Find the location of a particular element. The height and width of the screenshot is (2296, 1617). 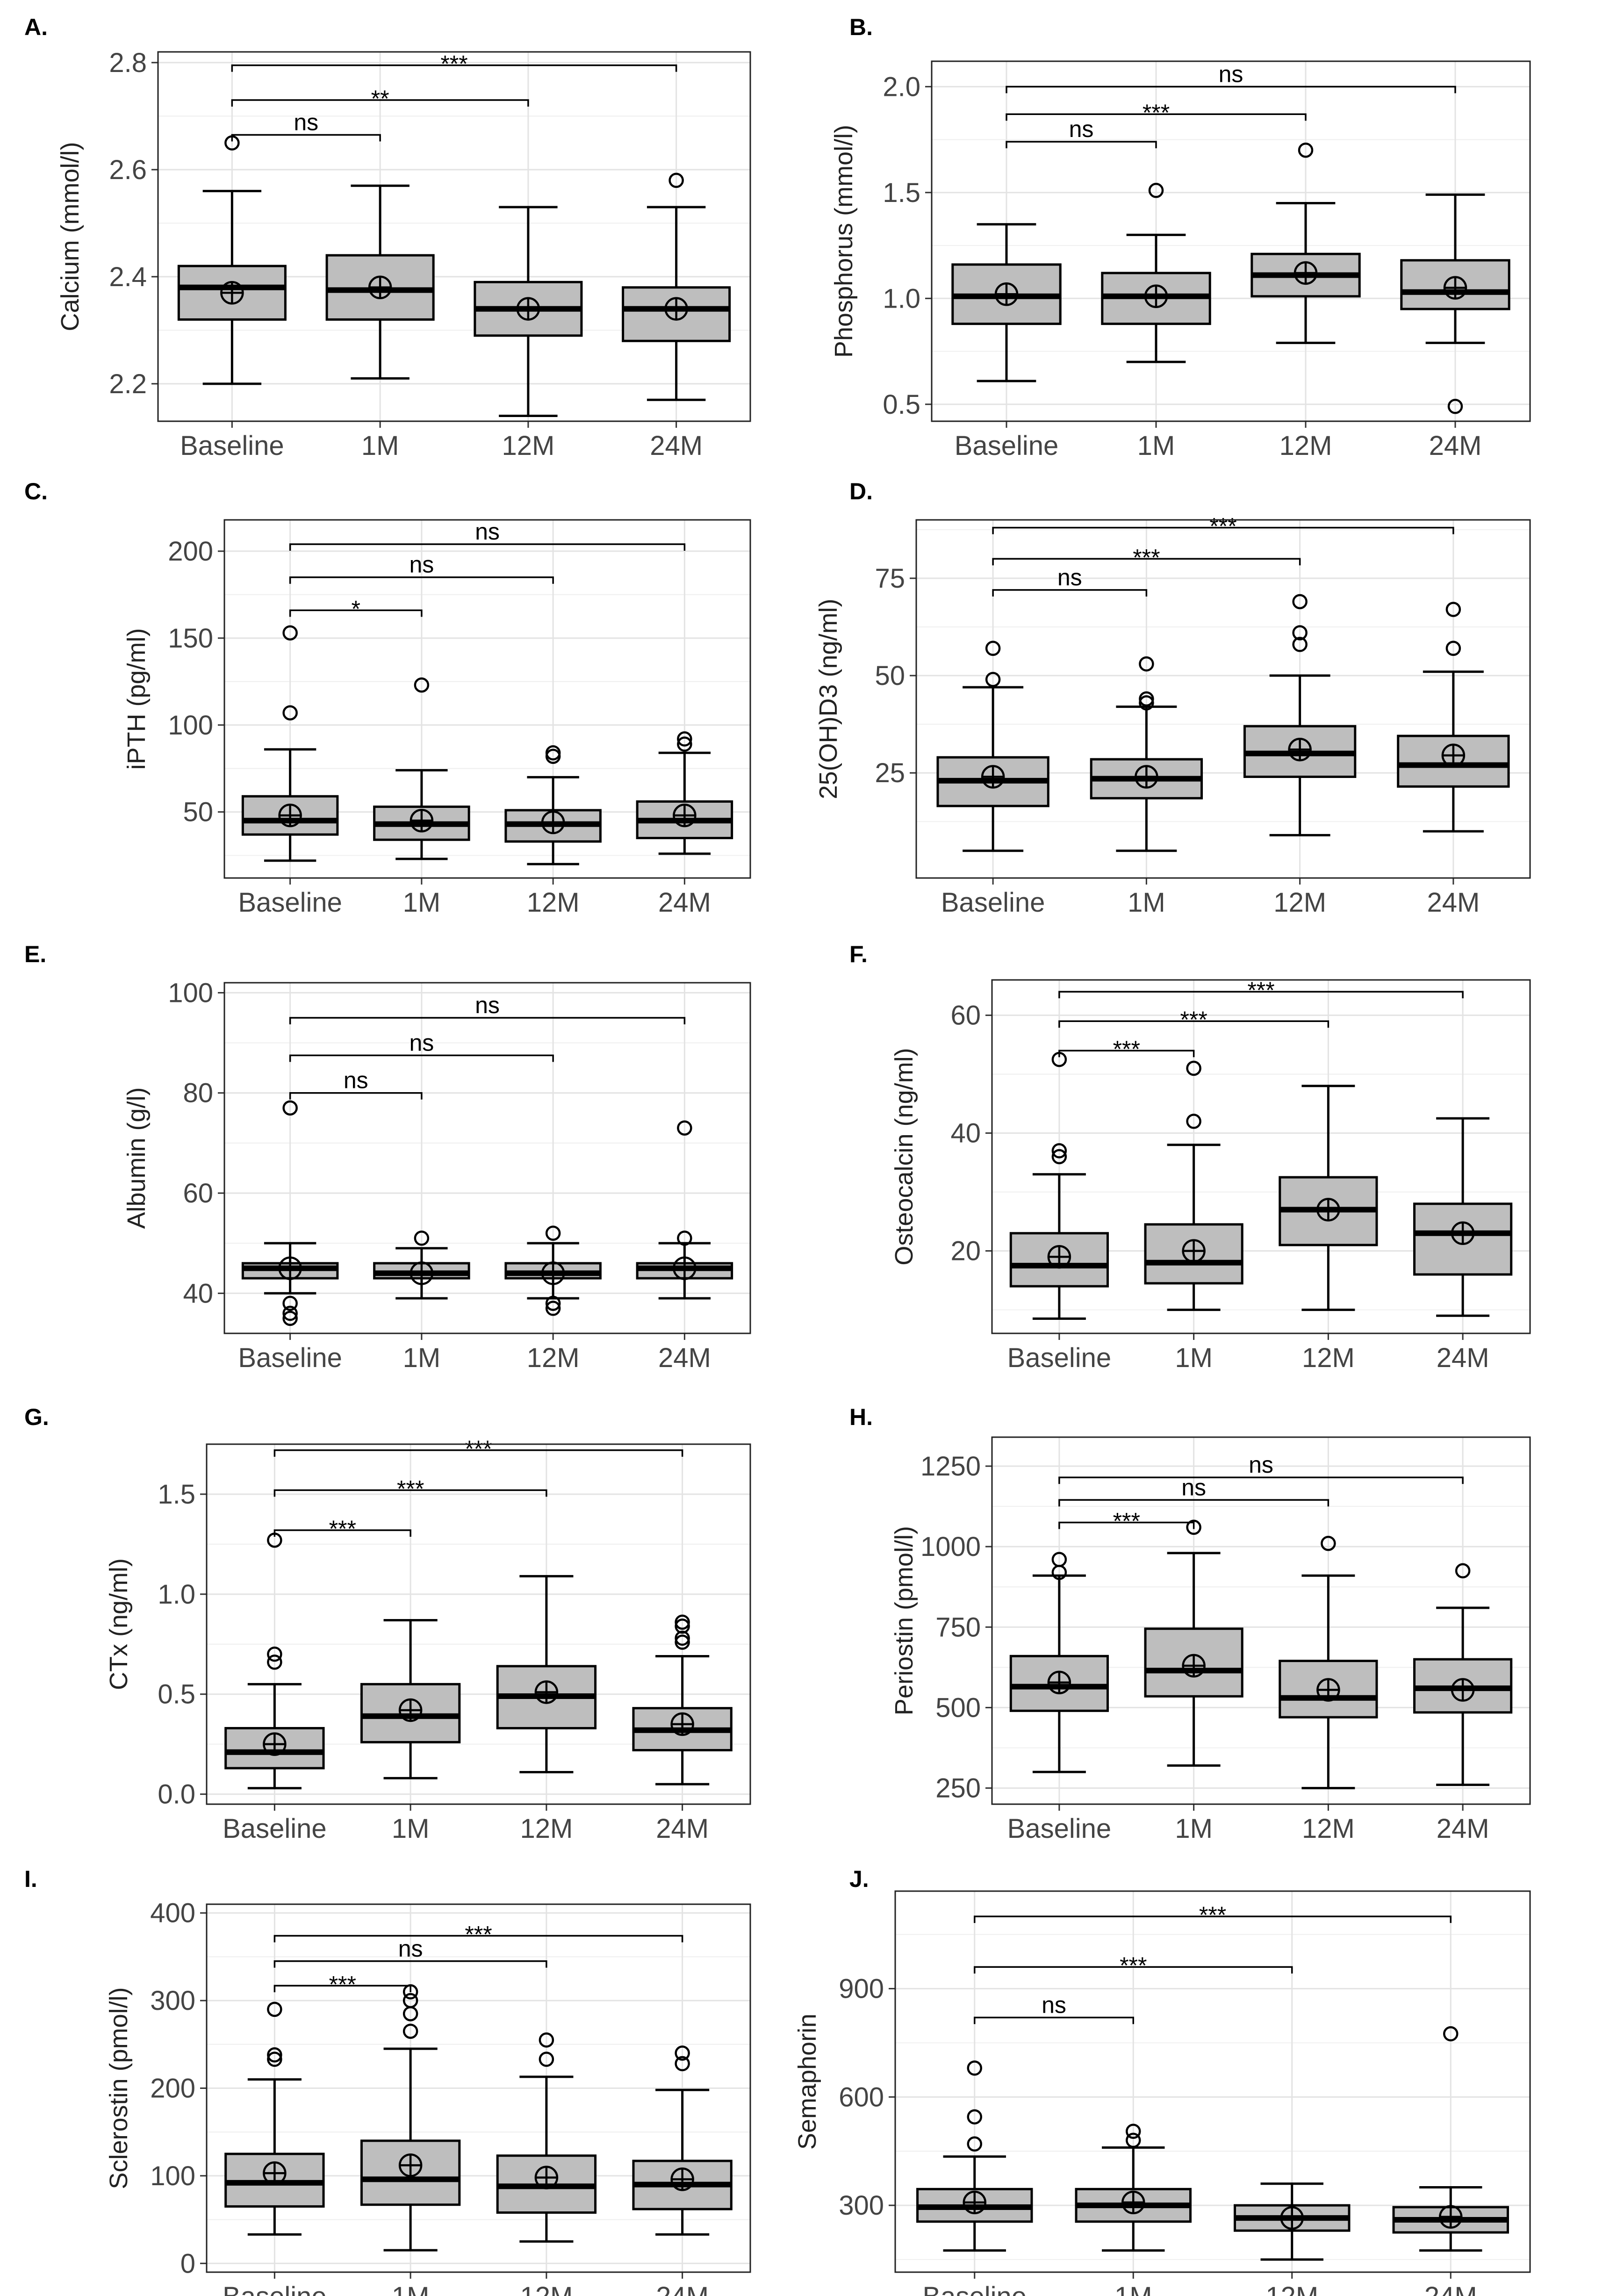

y-axis-label: Sclerostin (pmol/l) is located at coordinates (119, 2088).